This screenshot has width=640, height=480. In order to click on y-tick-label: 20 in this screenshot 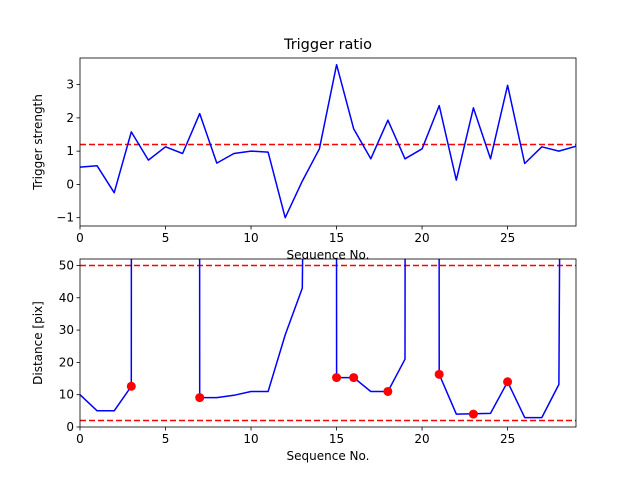, I will do `click(66, 362)`.